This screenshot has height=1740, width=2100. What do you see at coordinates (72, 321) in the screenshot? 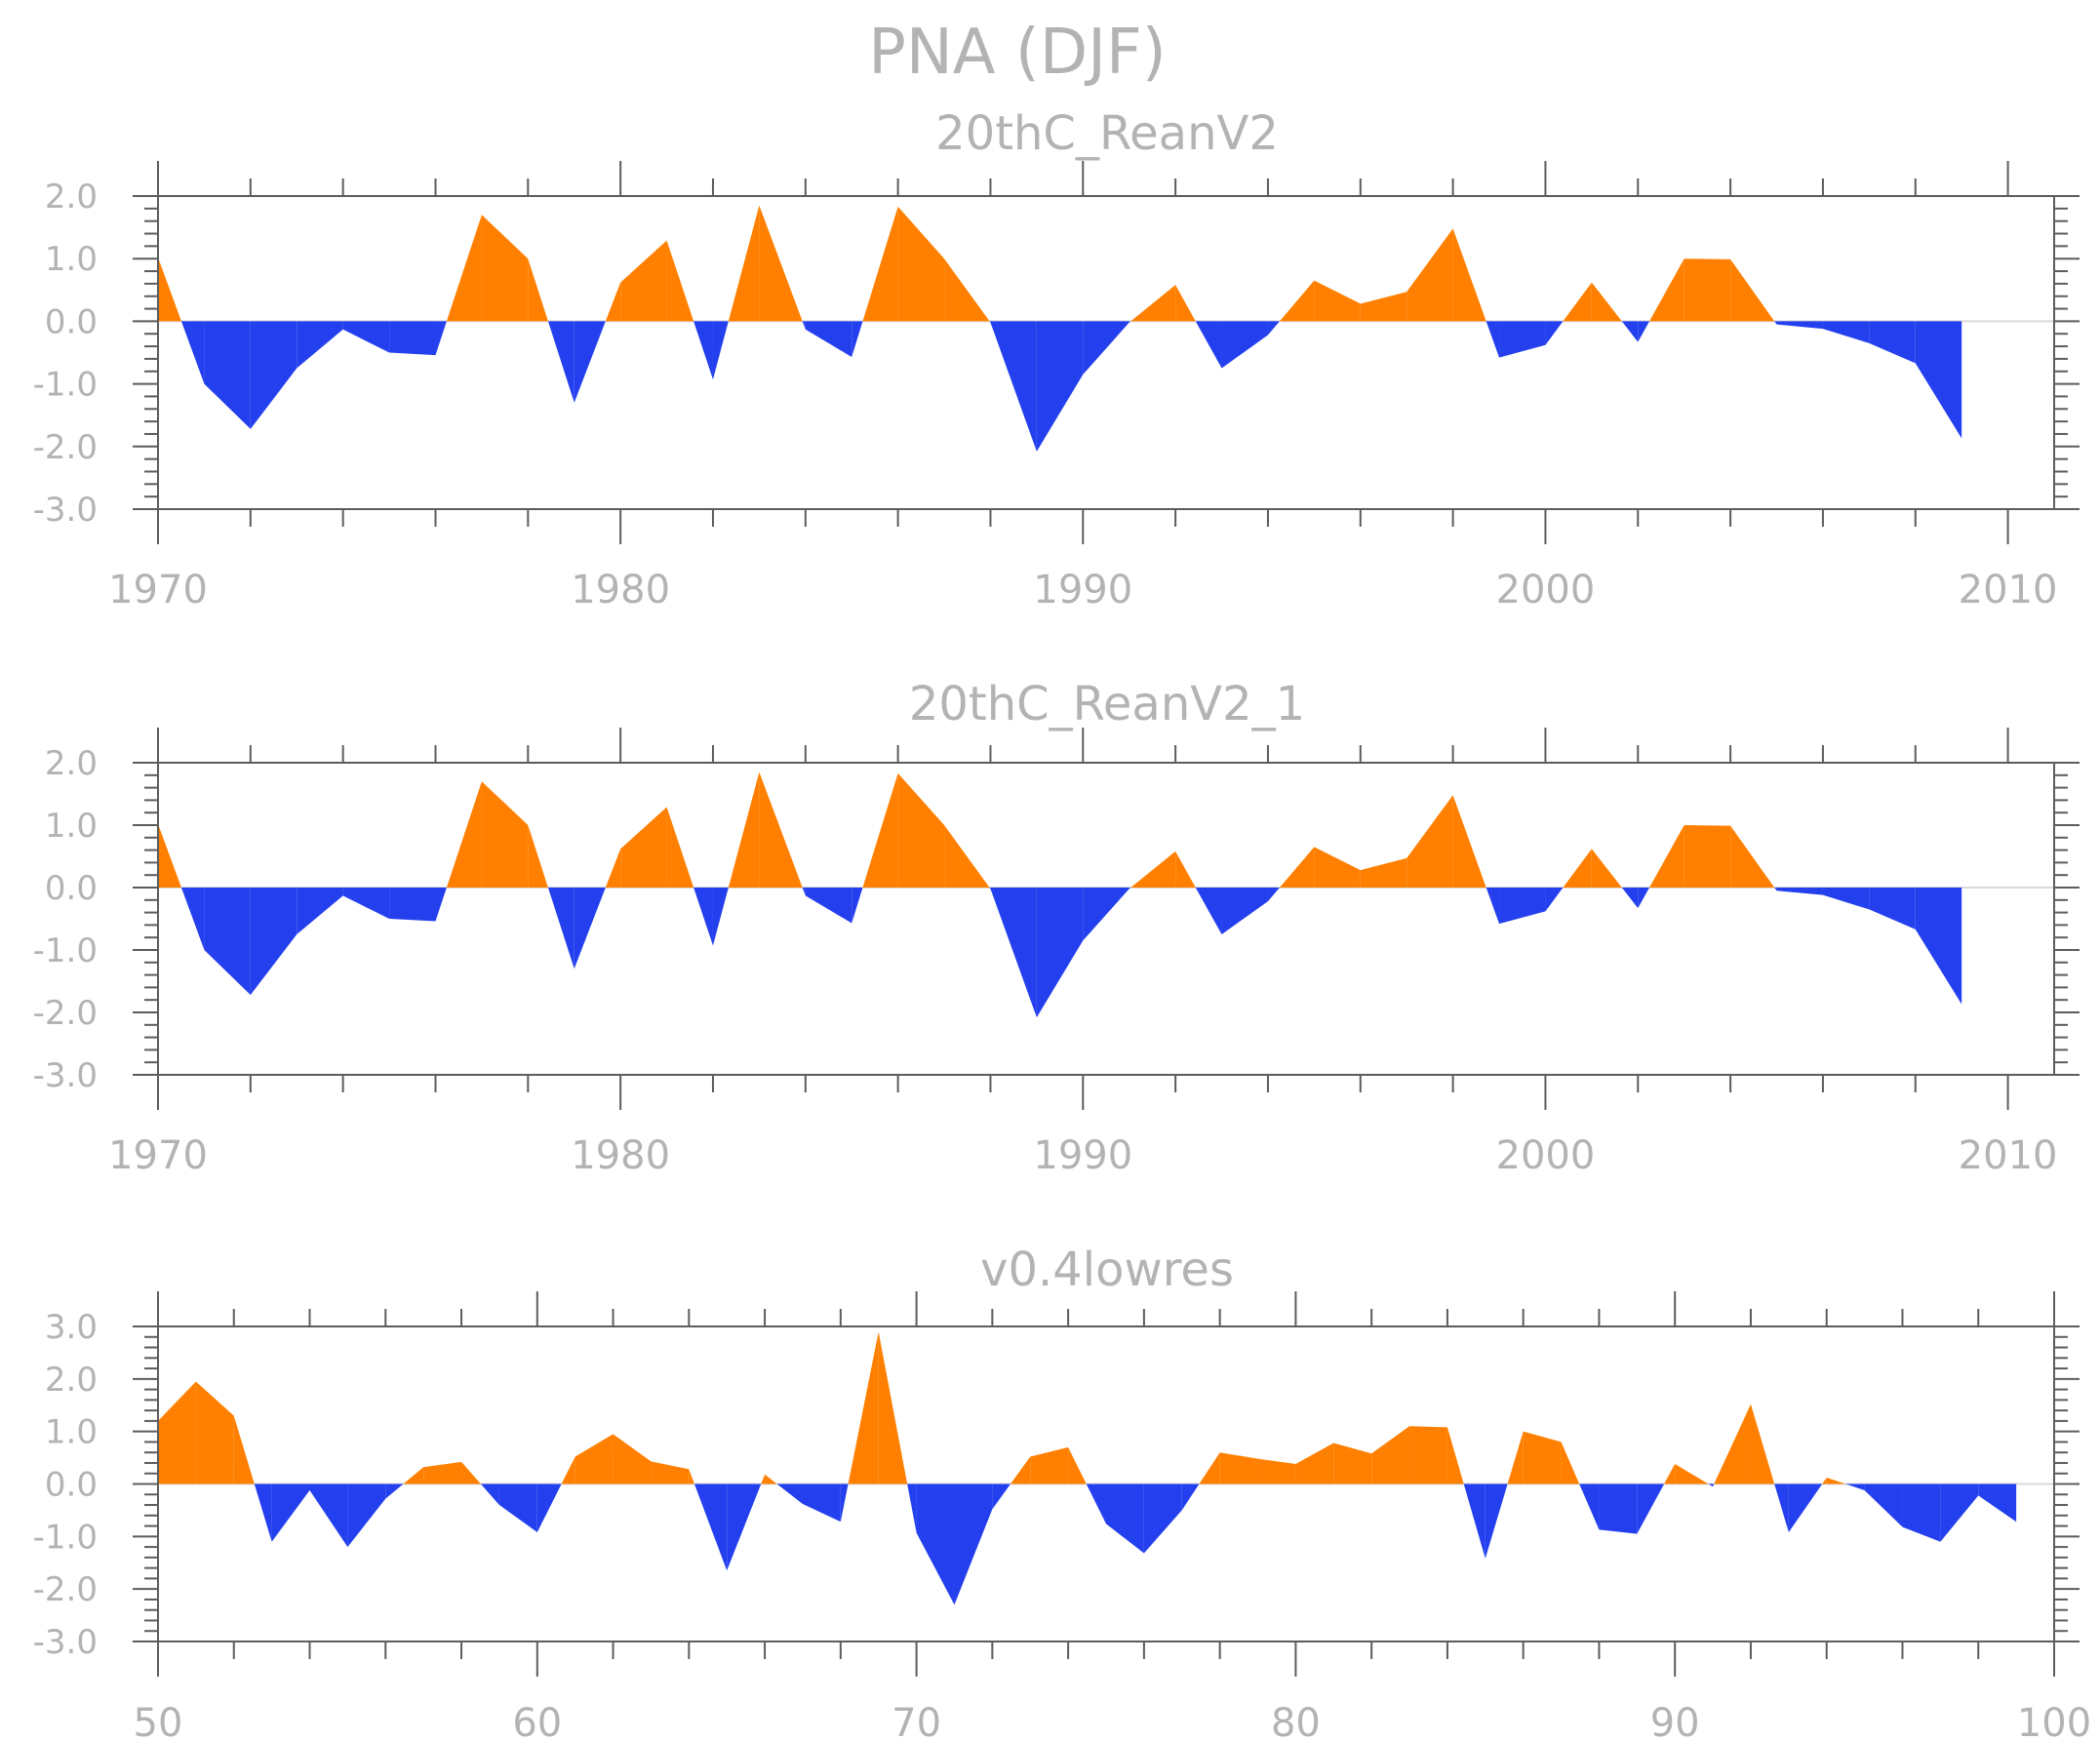
I see `y-tick-label: 0.0` at bounding box center [72, 321].